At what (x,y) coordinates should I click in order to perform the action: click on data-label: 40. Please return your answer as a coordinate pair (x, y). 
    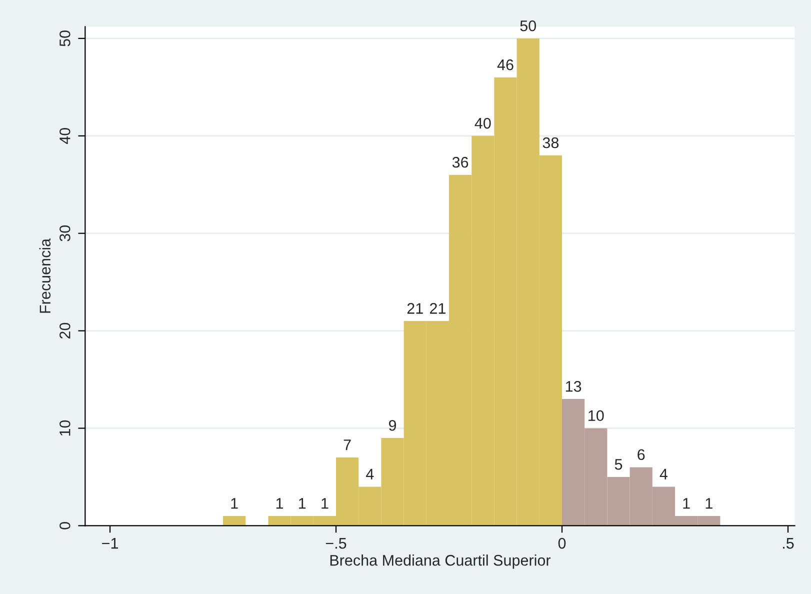
    Looking at the image, I should click on (482, 123).